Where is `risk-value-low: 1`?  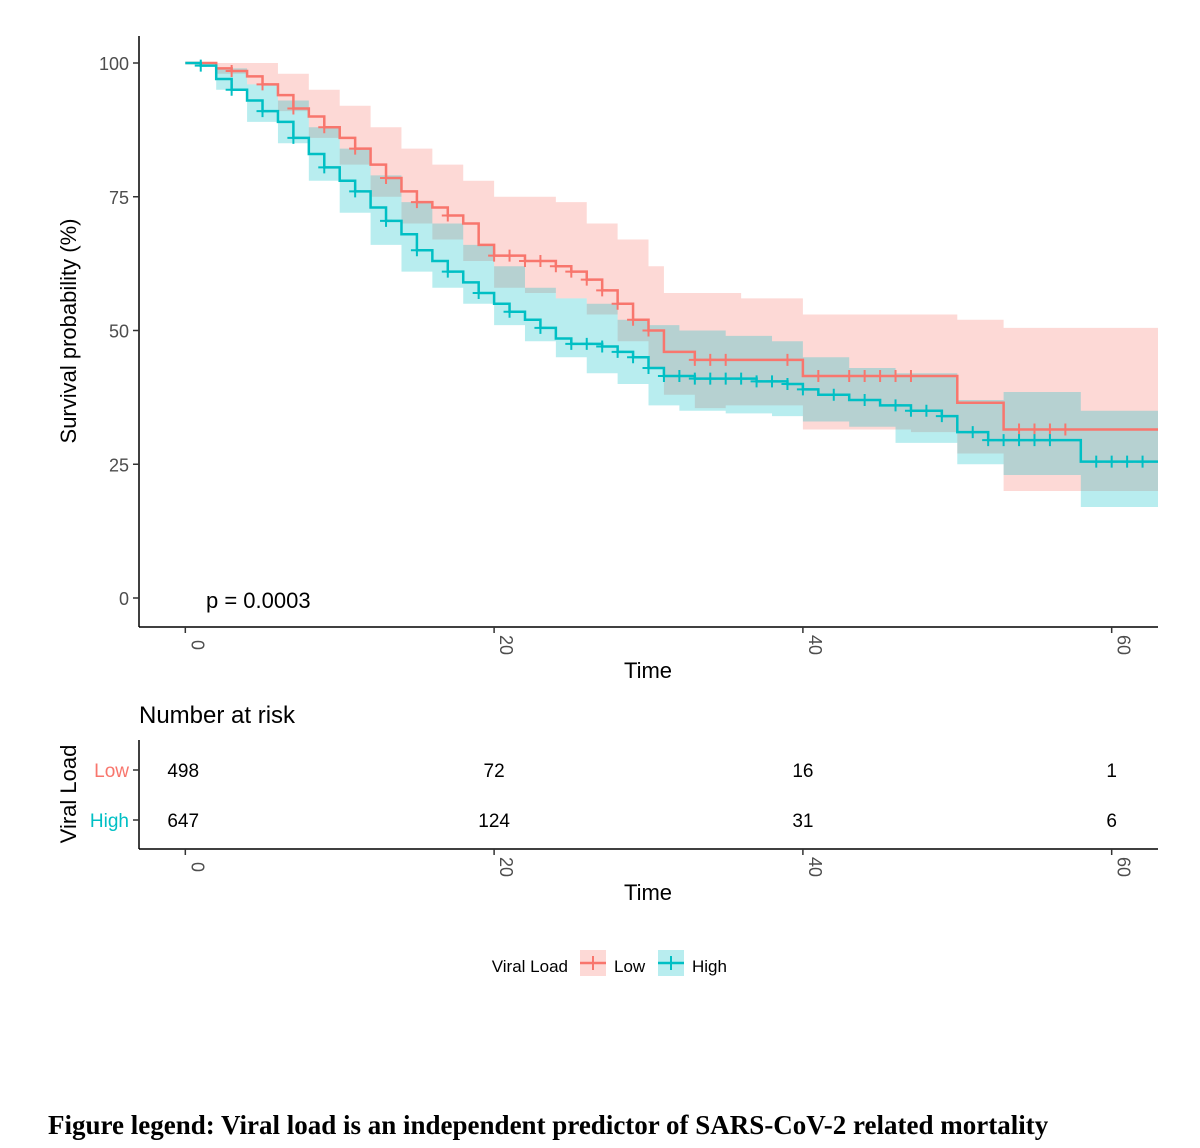 risk-value-low: 1 is located at coordinates (1111, 771).